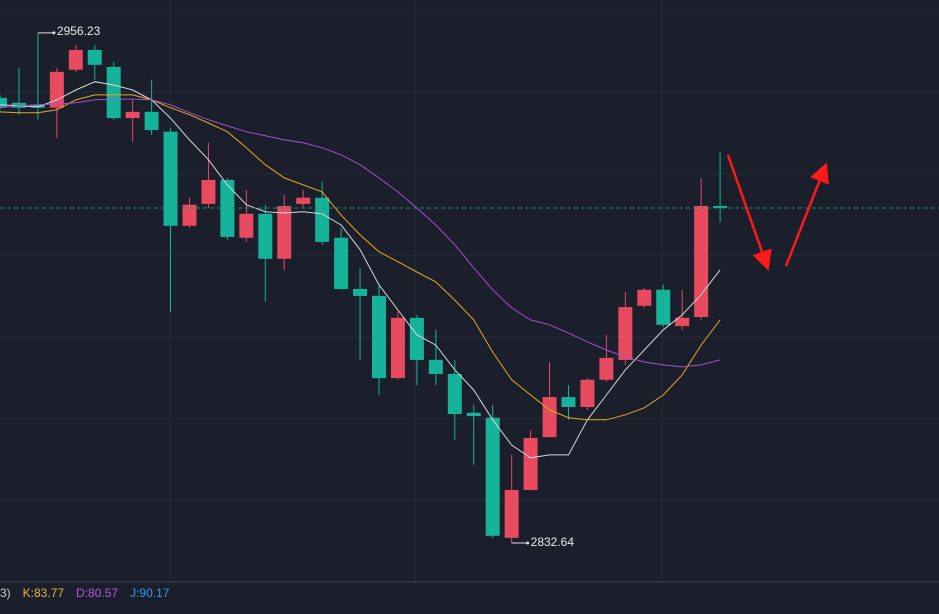 This screenshot has width=939, height=614. What do you see at coordinates (97, 593) in the screenshot?
I see `indicator-value: D:80.57` at bounding box center [97, 593].